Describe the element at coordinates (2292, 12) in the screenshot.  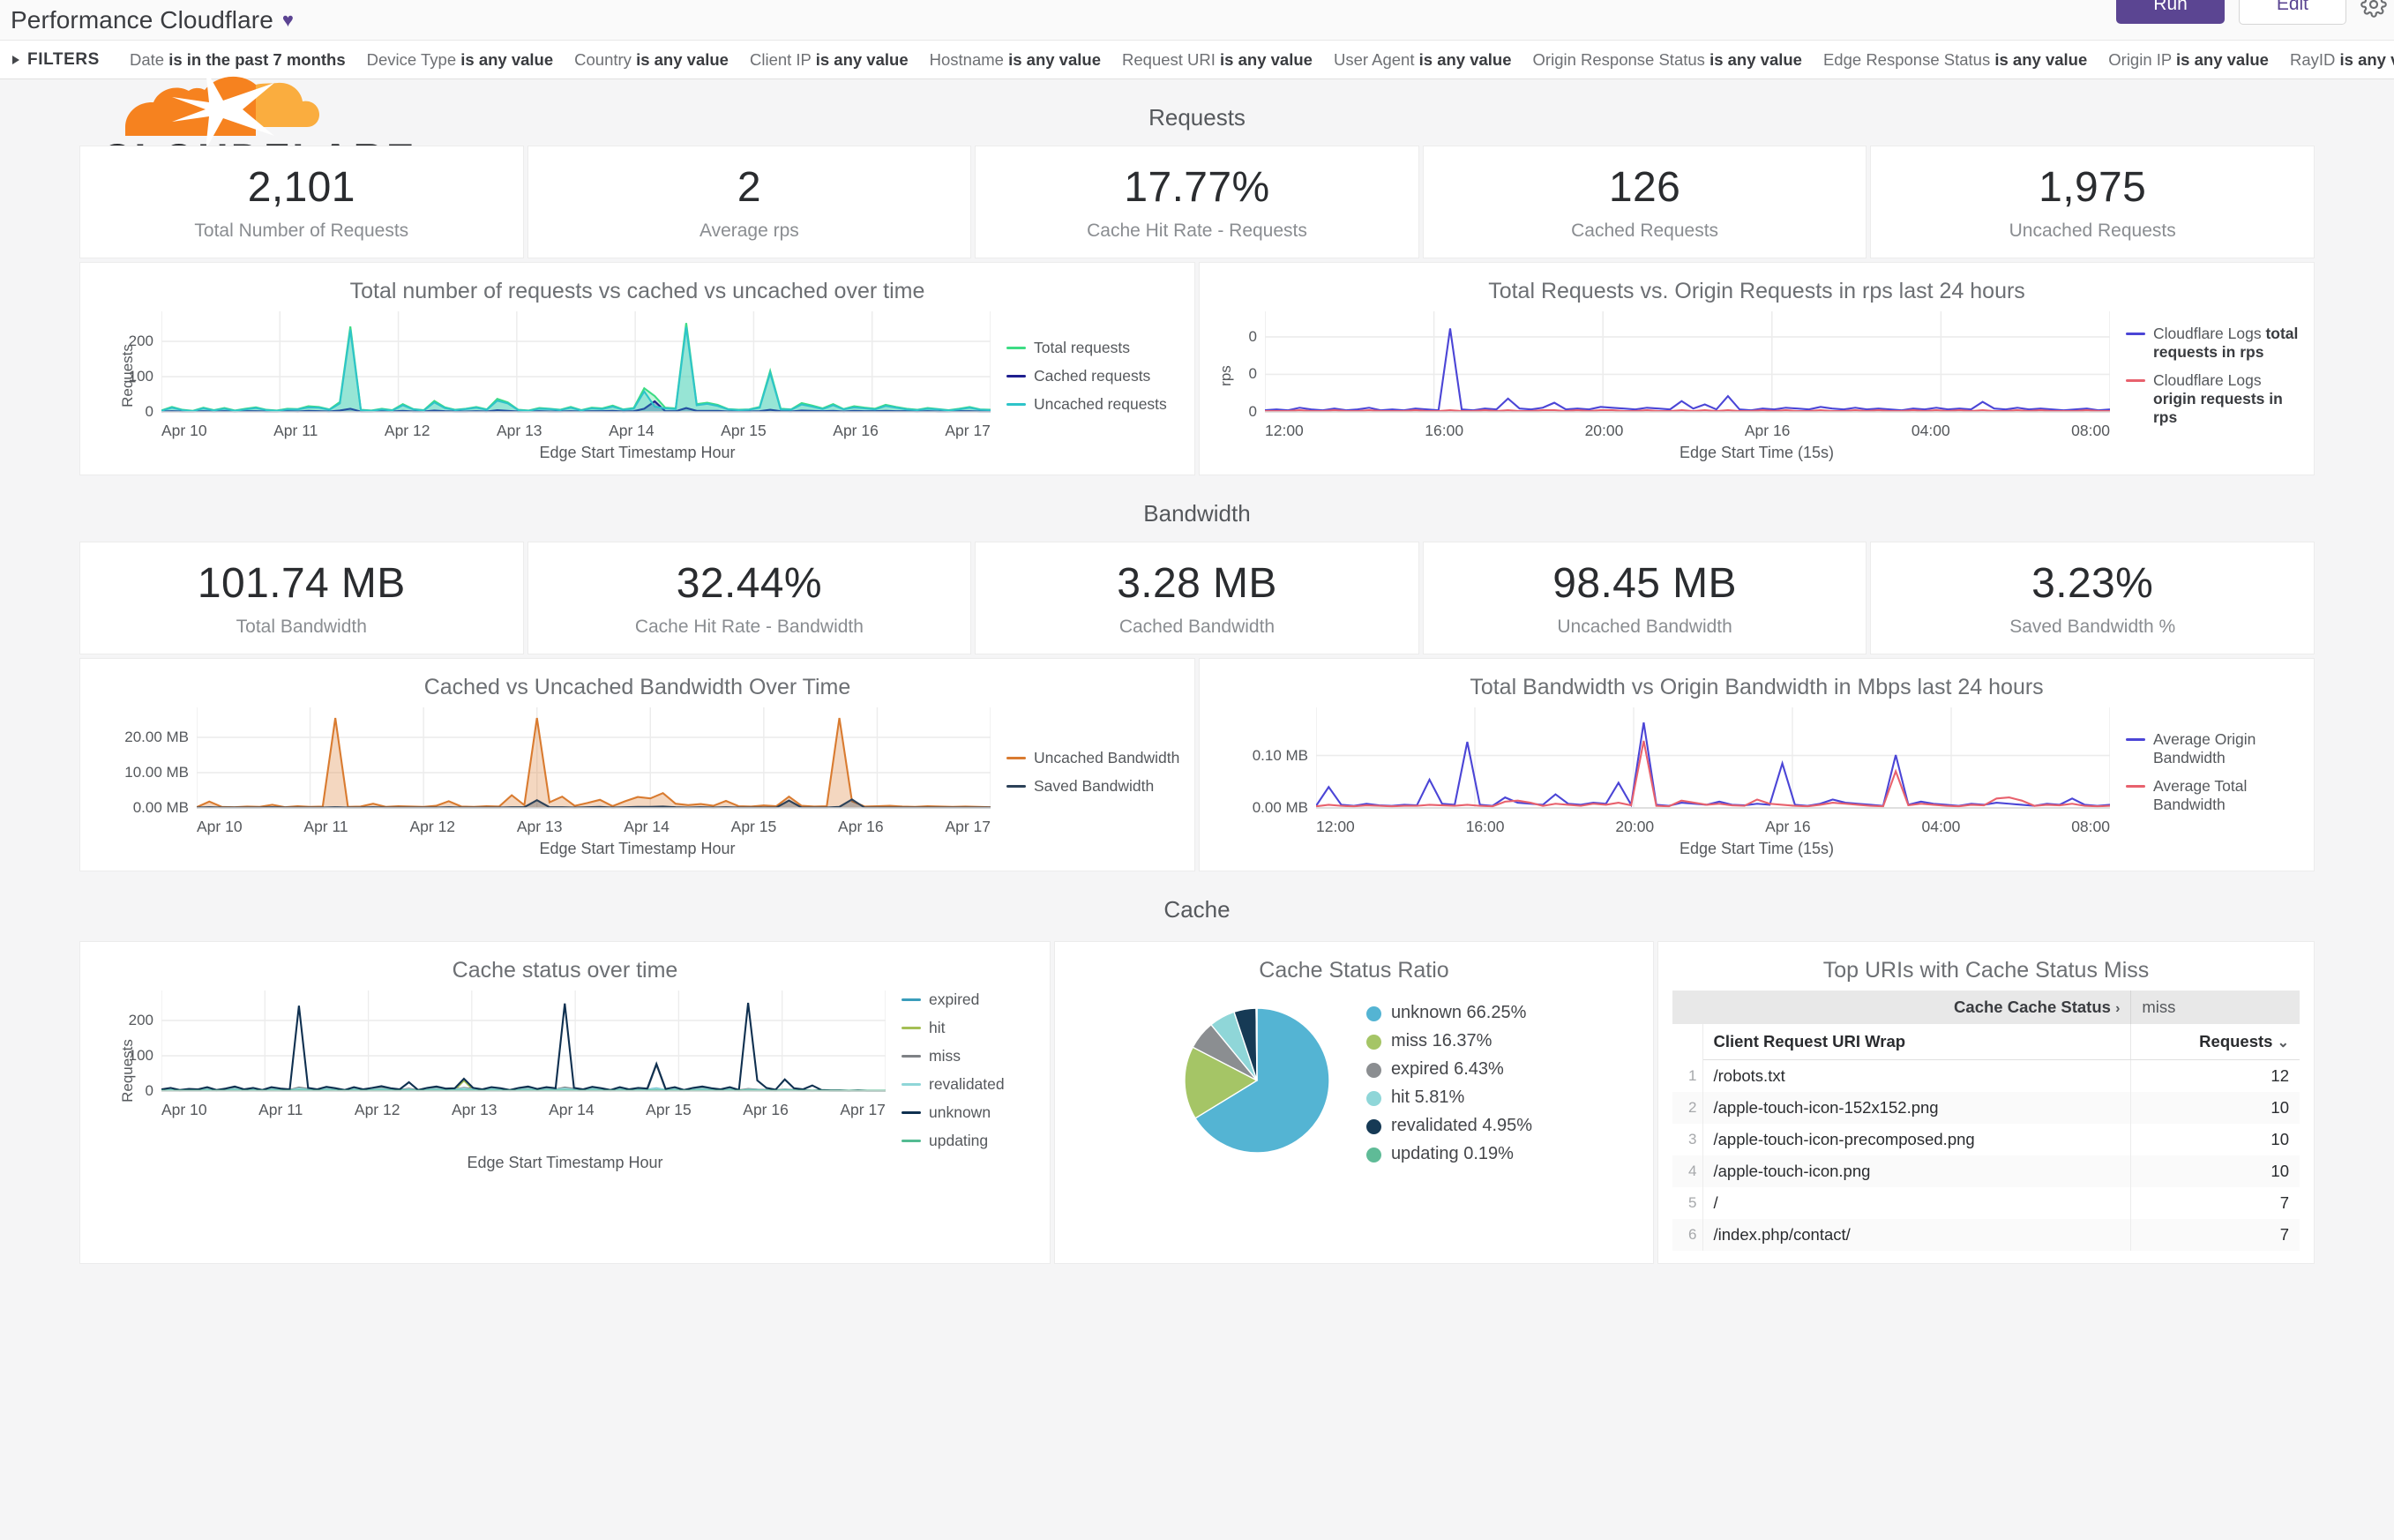
I see `edit-button: Edit` at that location.